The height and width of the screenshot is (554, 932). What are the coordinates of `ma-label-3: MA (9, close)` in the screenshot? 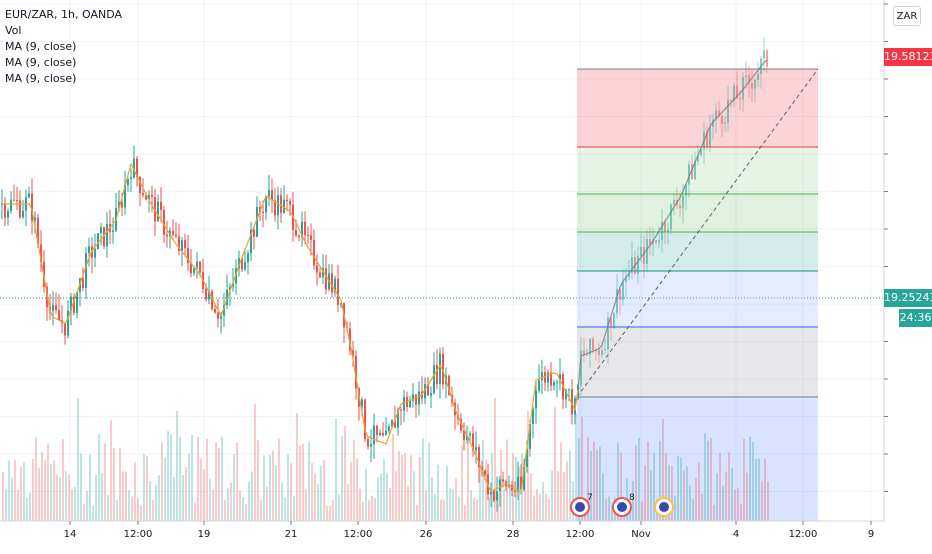 It's located at (41, 78).